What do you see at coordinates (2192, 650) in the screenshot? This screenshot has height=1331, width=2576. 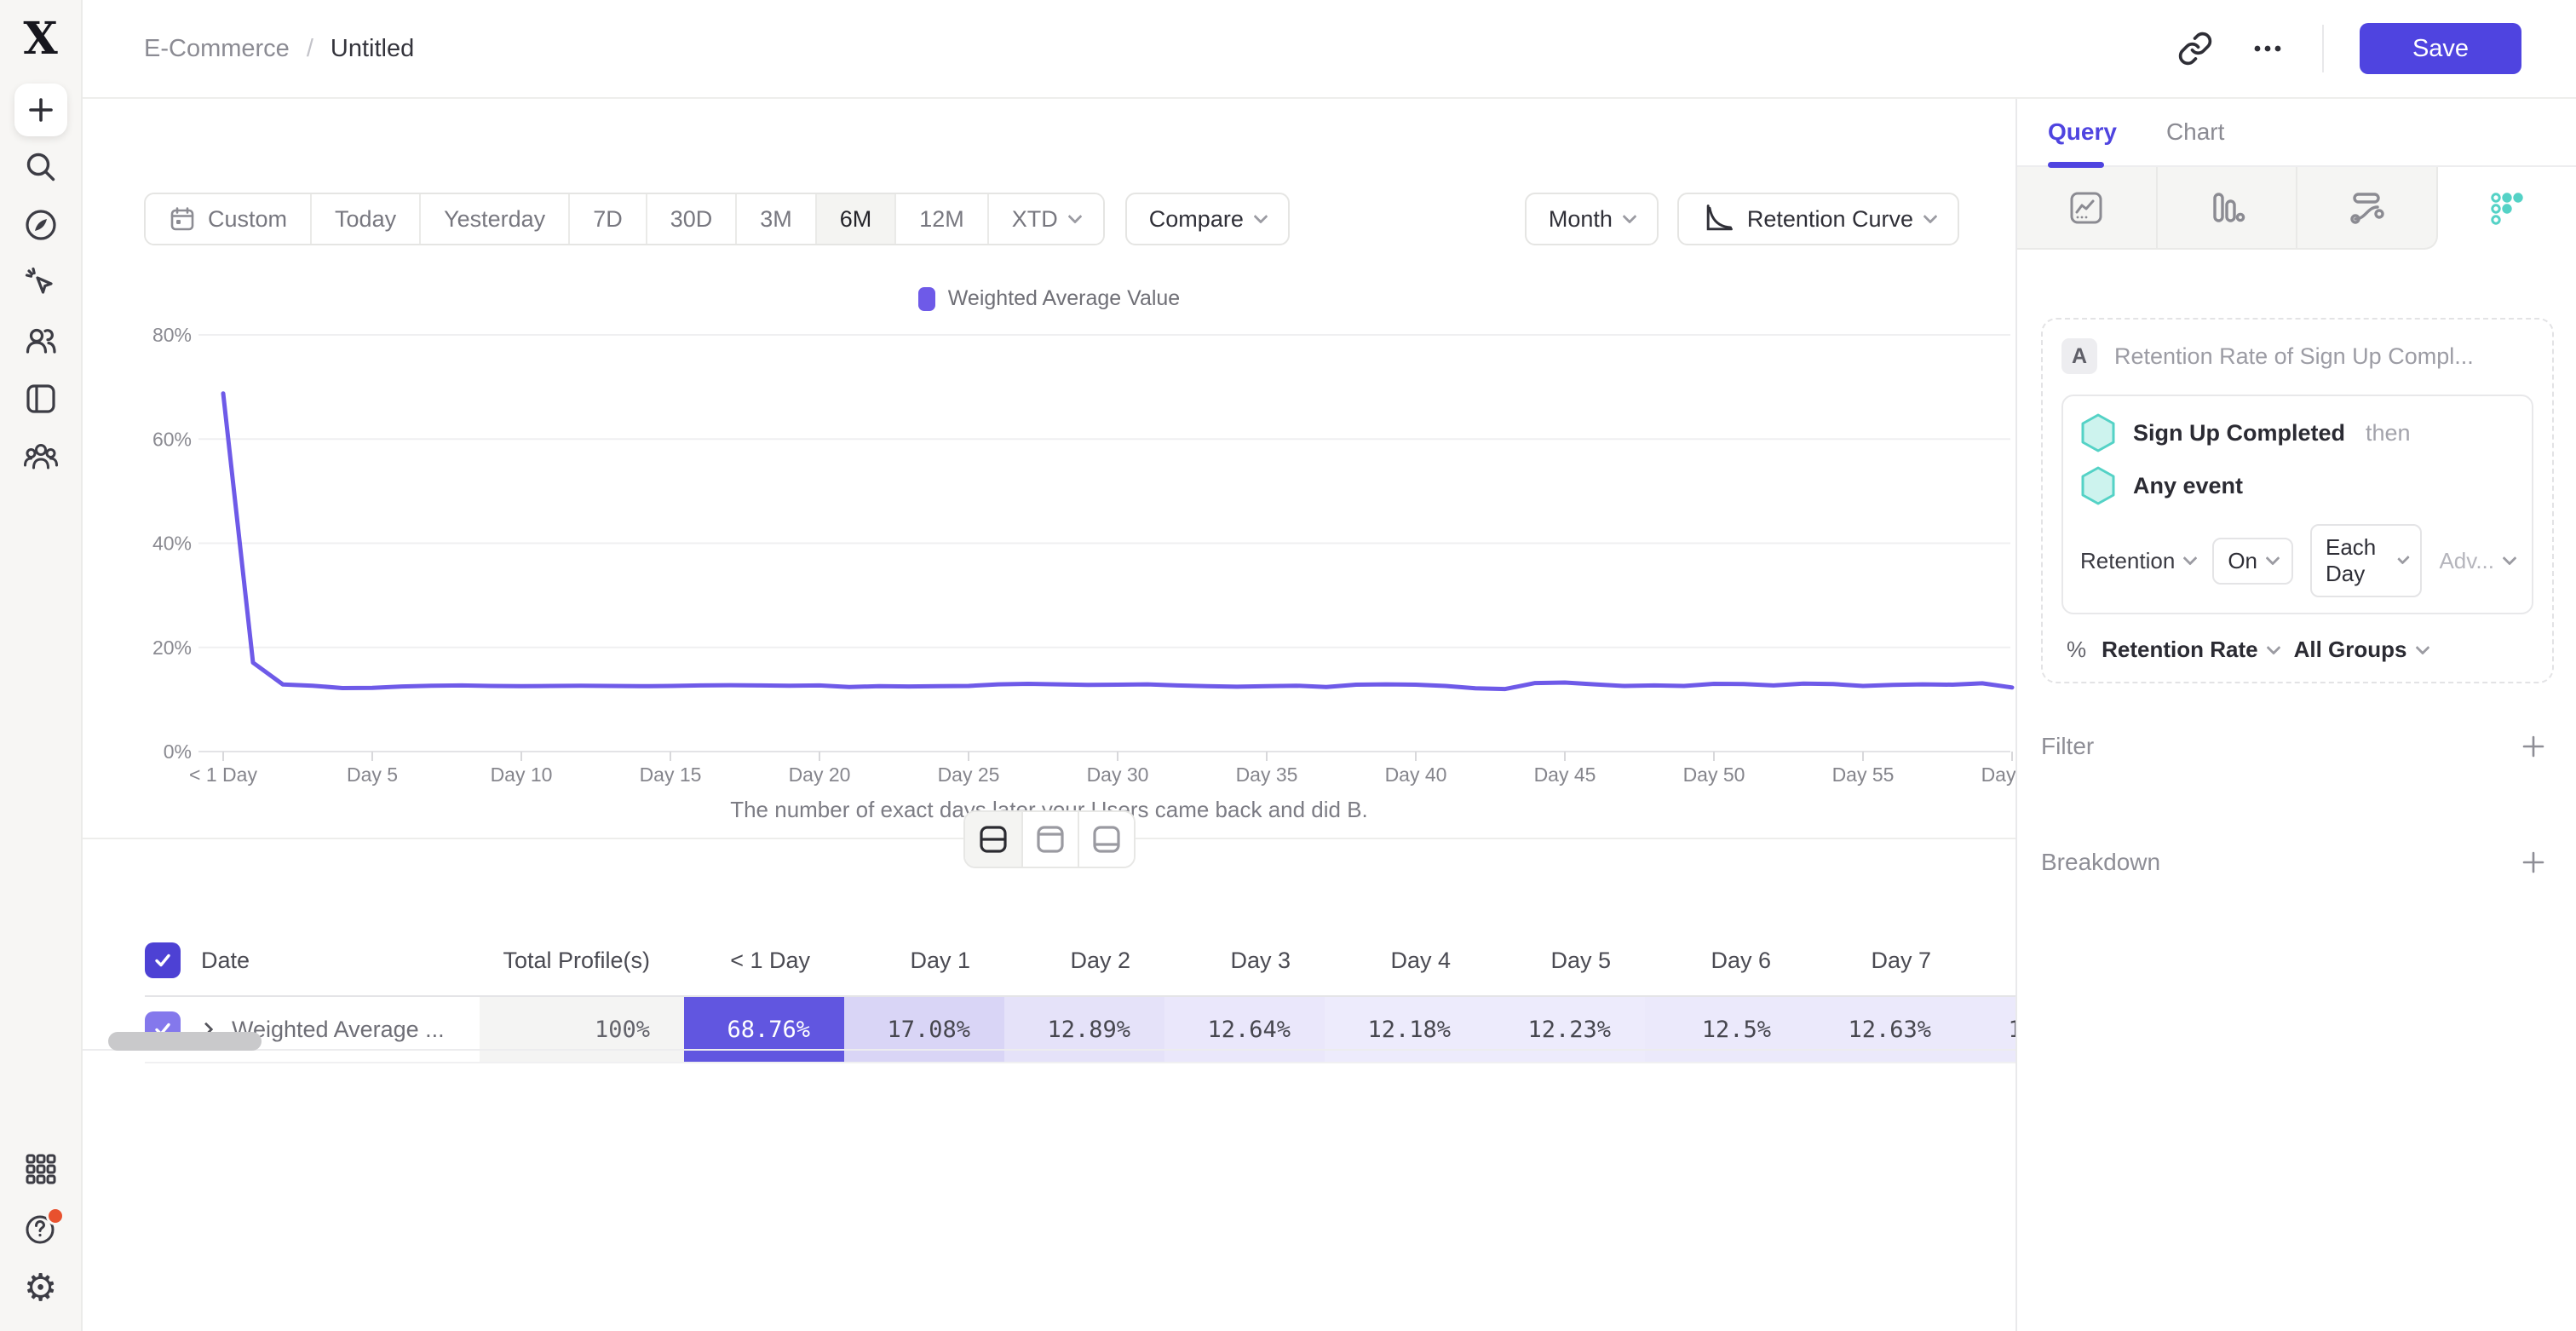 I see `measure-dropdown: Retention Rate` at bounding box center [2192, 650].